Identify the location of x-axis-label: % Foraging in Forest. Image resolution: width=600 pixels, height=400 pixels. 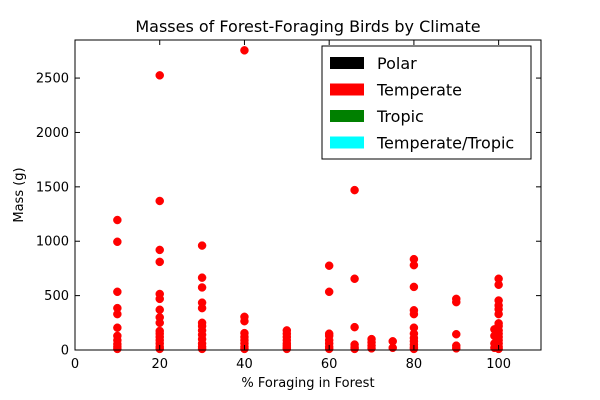
(307, 383).